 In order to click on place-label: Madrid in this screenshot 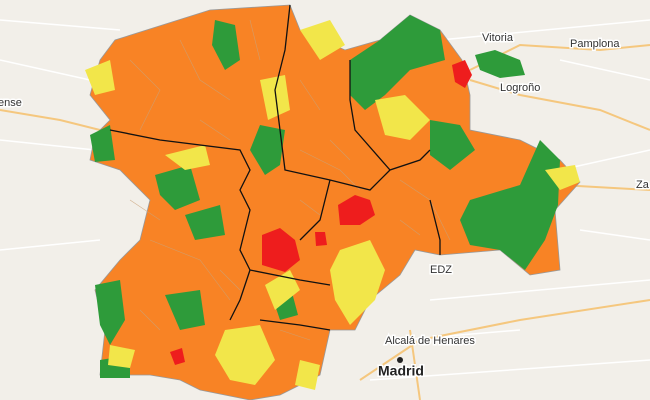, I will do `click(401, 371)`.